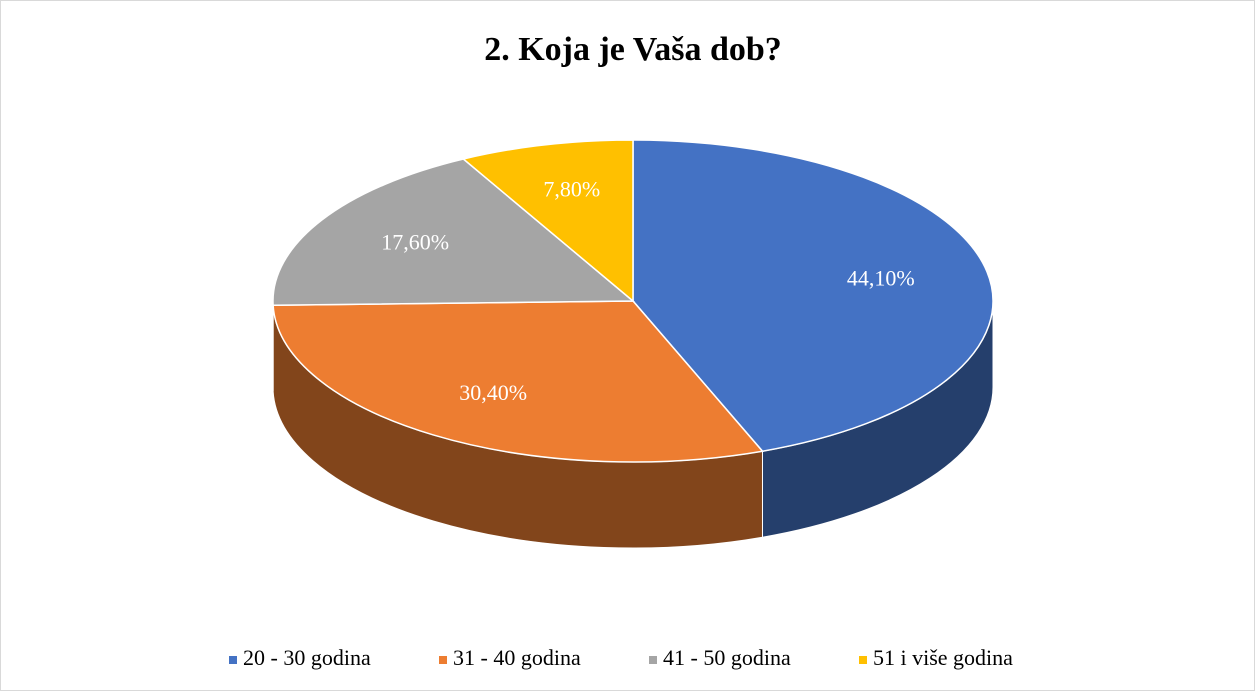 This screenshot has height=691, width=1255. What do you see at coordinates (307, 657) in the screenshot?
I see `legend-label: 20 - 30 godina` at bounding box center [307, 657].